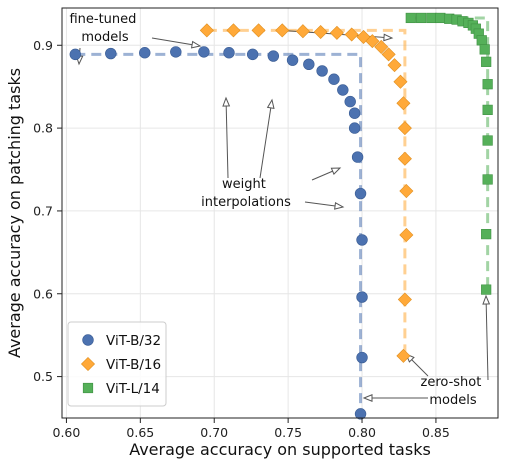  I want to click on legend-label-vit-b16: ViT-B/16, so click(133, 365).